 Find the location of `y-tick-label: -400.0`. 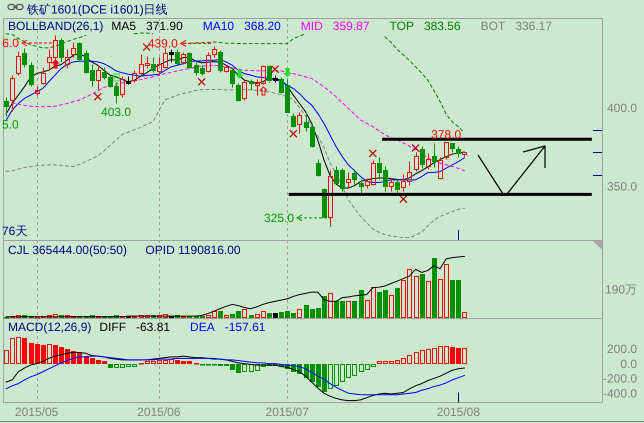

y-tick-label: -400.0 is located at coordinates (620, 393).